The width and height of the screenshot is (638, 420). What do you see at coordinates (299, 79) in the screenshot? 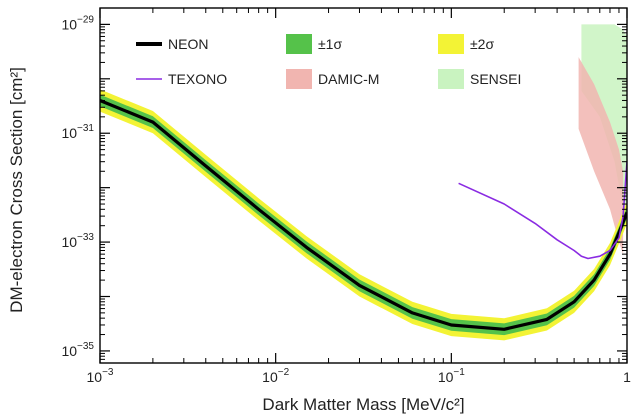
I see `legend-swatch-damic-m` at bounding box center [299, 79].